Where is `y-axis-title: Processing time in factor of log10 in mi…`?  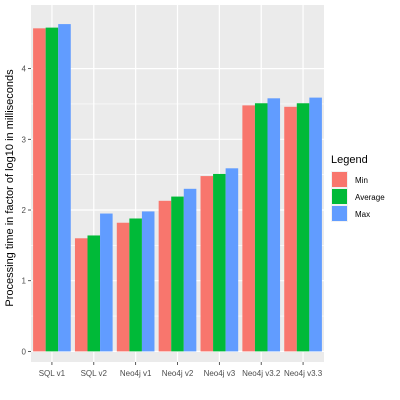
y-axis-title: Processing time in factor of log10 in mi… is located at coordinates (10, 188).